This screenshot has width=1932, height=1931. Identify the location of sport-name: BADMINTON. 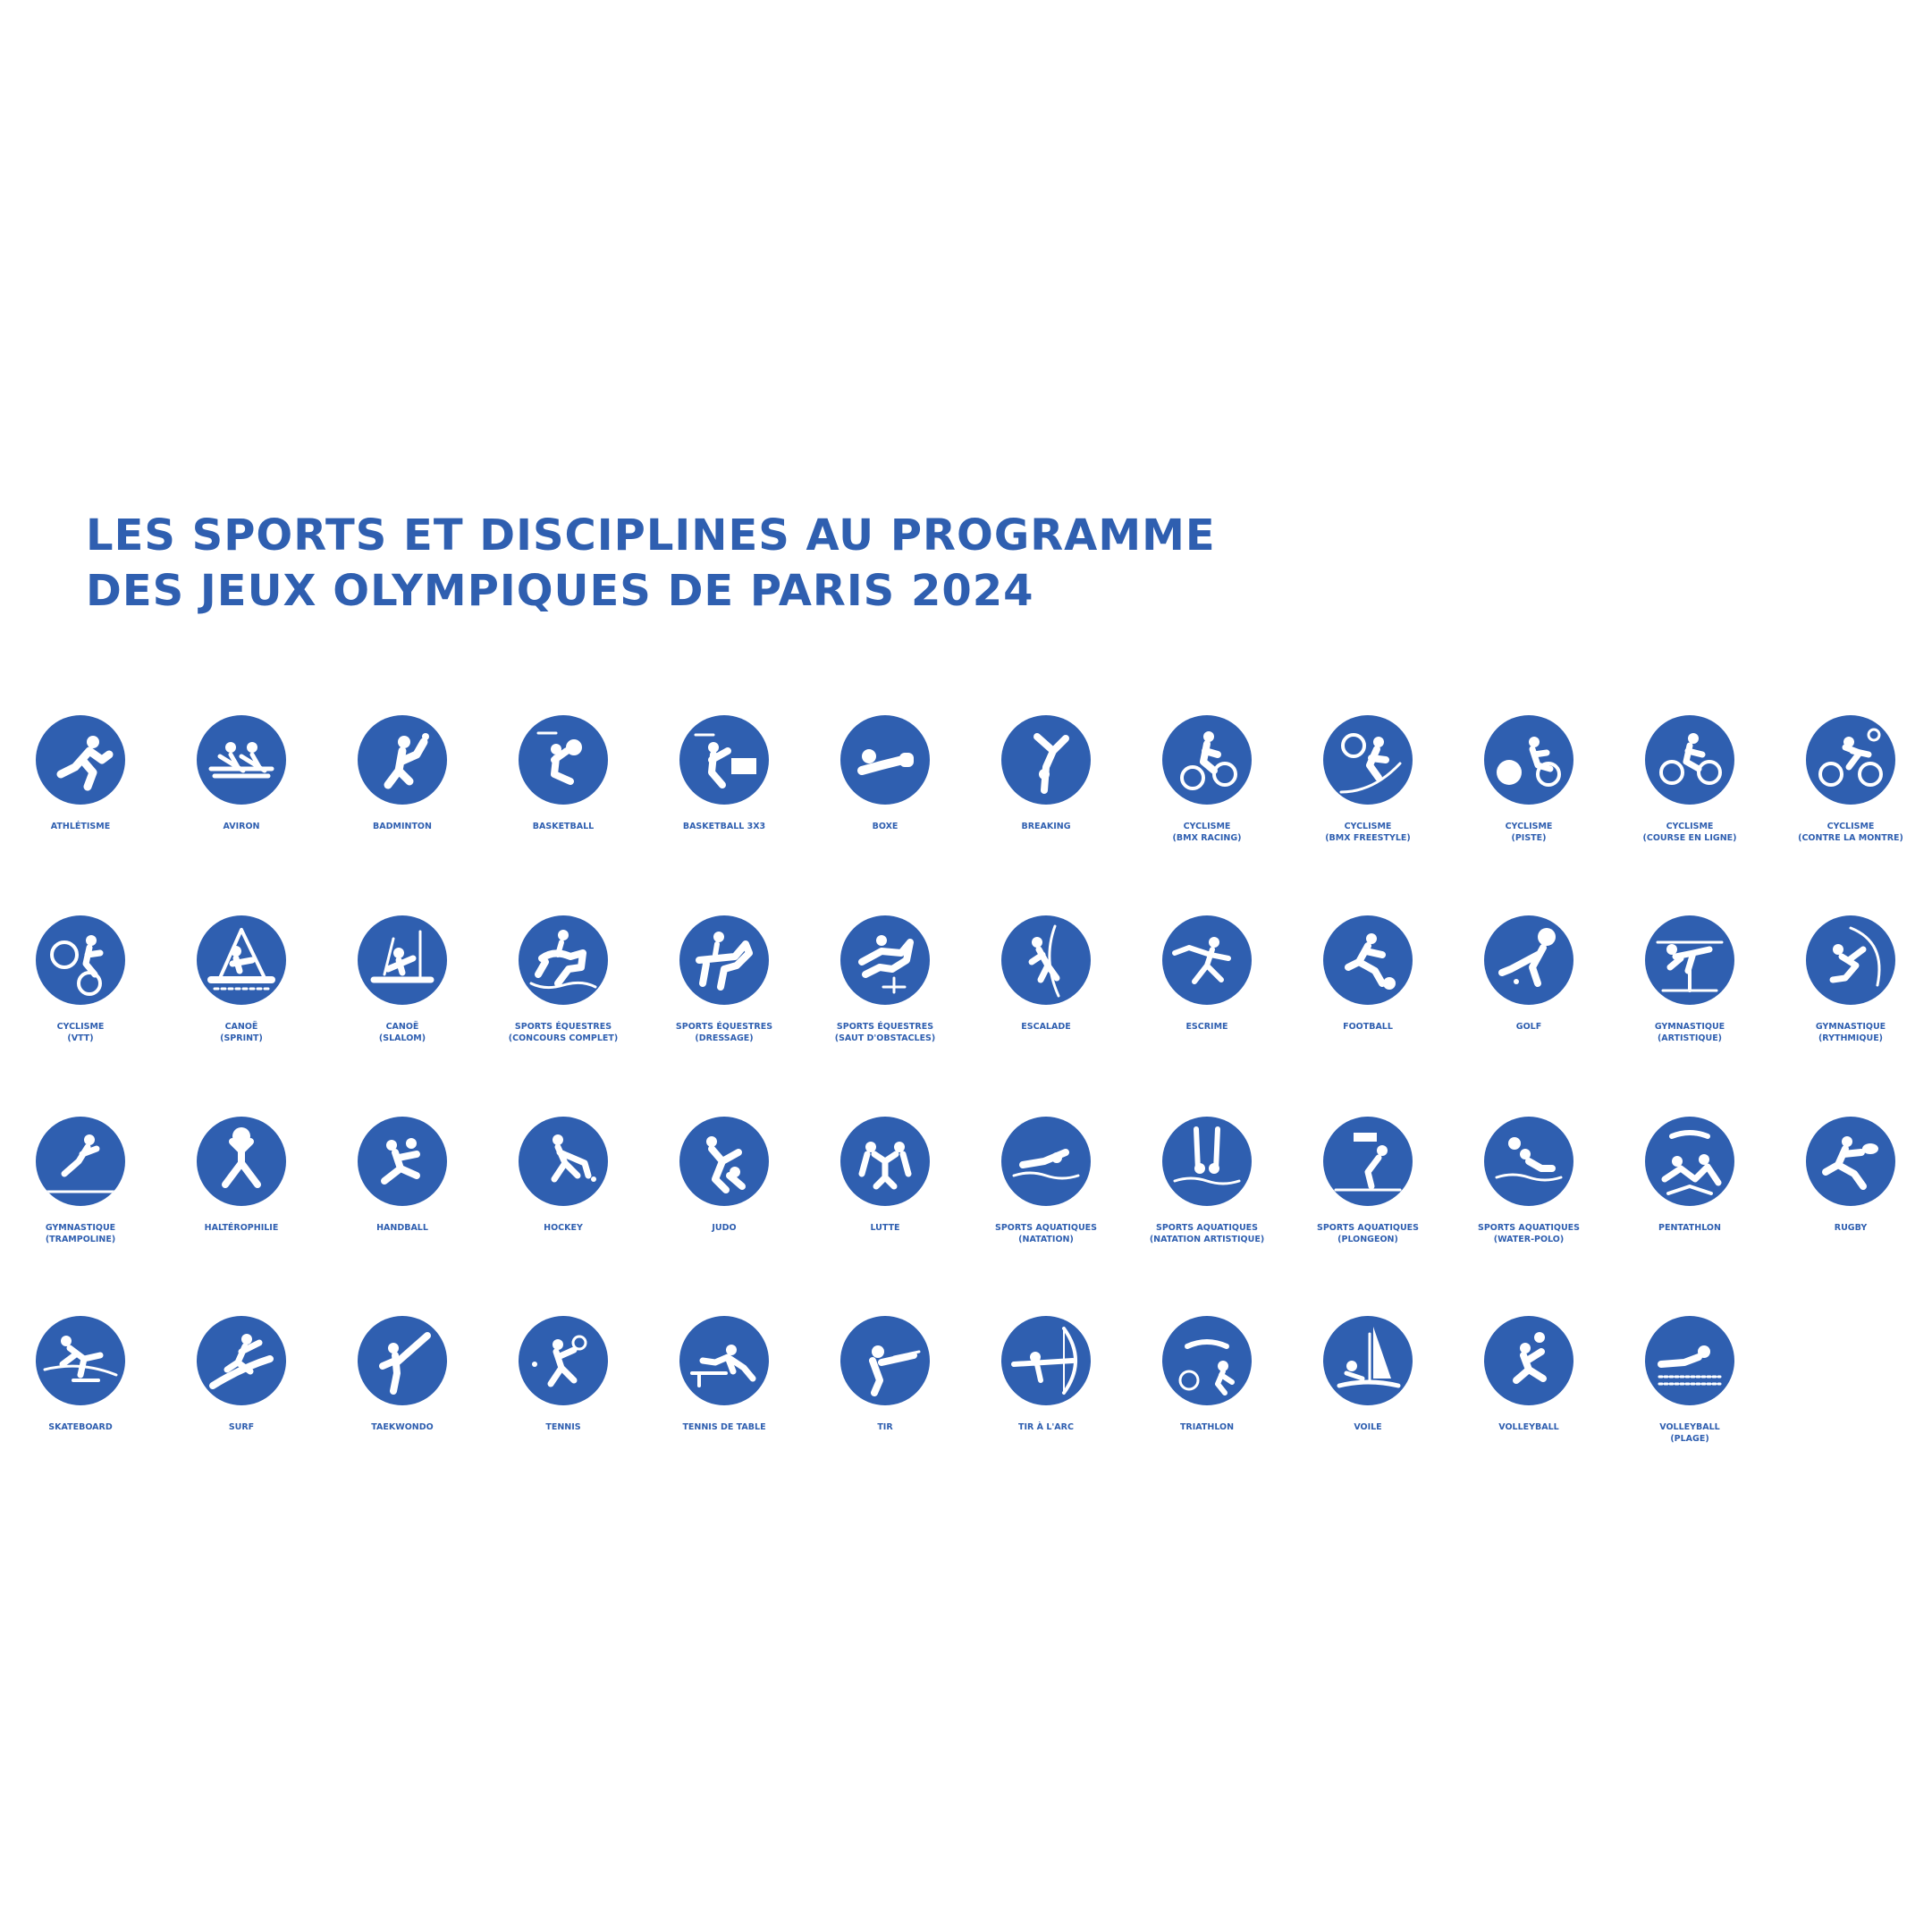
(402, 826).